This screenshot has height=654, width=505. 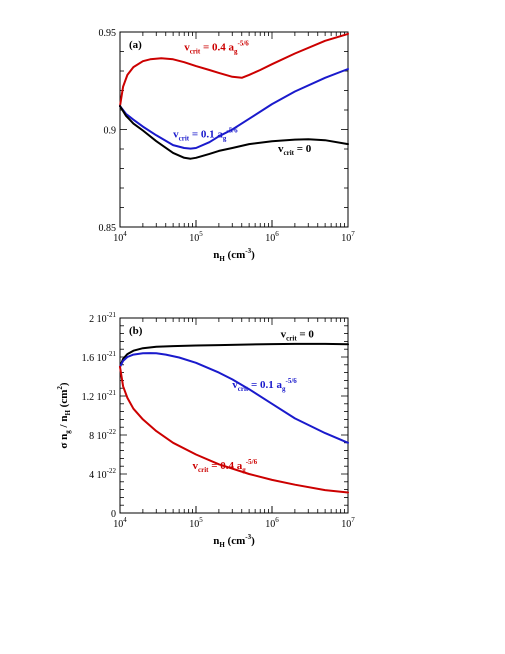 What do you see at coordinates (113, 514) in the screenshot?
I see `y-tick-label: 0` at bounding box center [113, 514].